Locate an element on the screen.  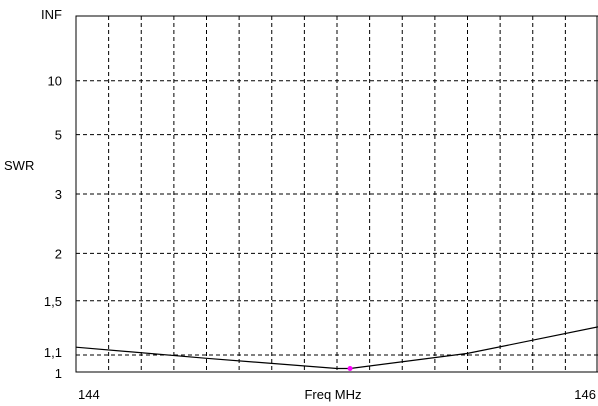
swr-curve is located at coordinates (336, 348).